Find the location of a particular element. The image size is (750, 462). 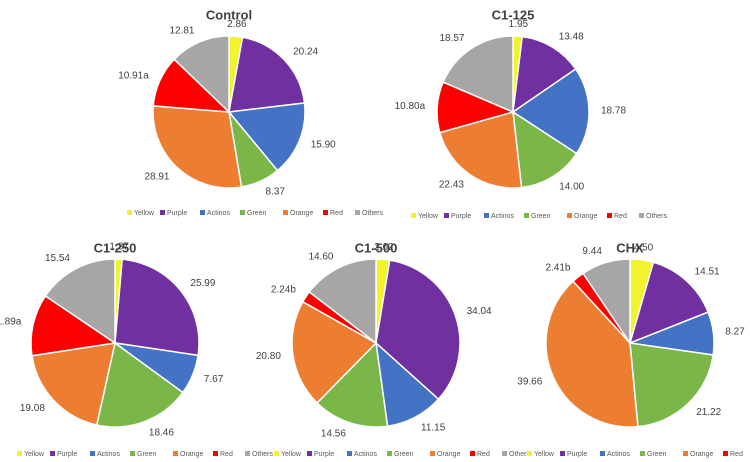

data-label-purple: 13.48 is located at coordinates (571, 36).